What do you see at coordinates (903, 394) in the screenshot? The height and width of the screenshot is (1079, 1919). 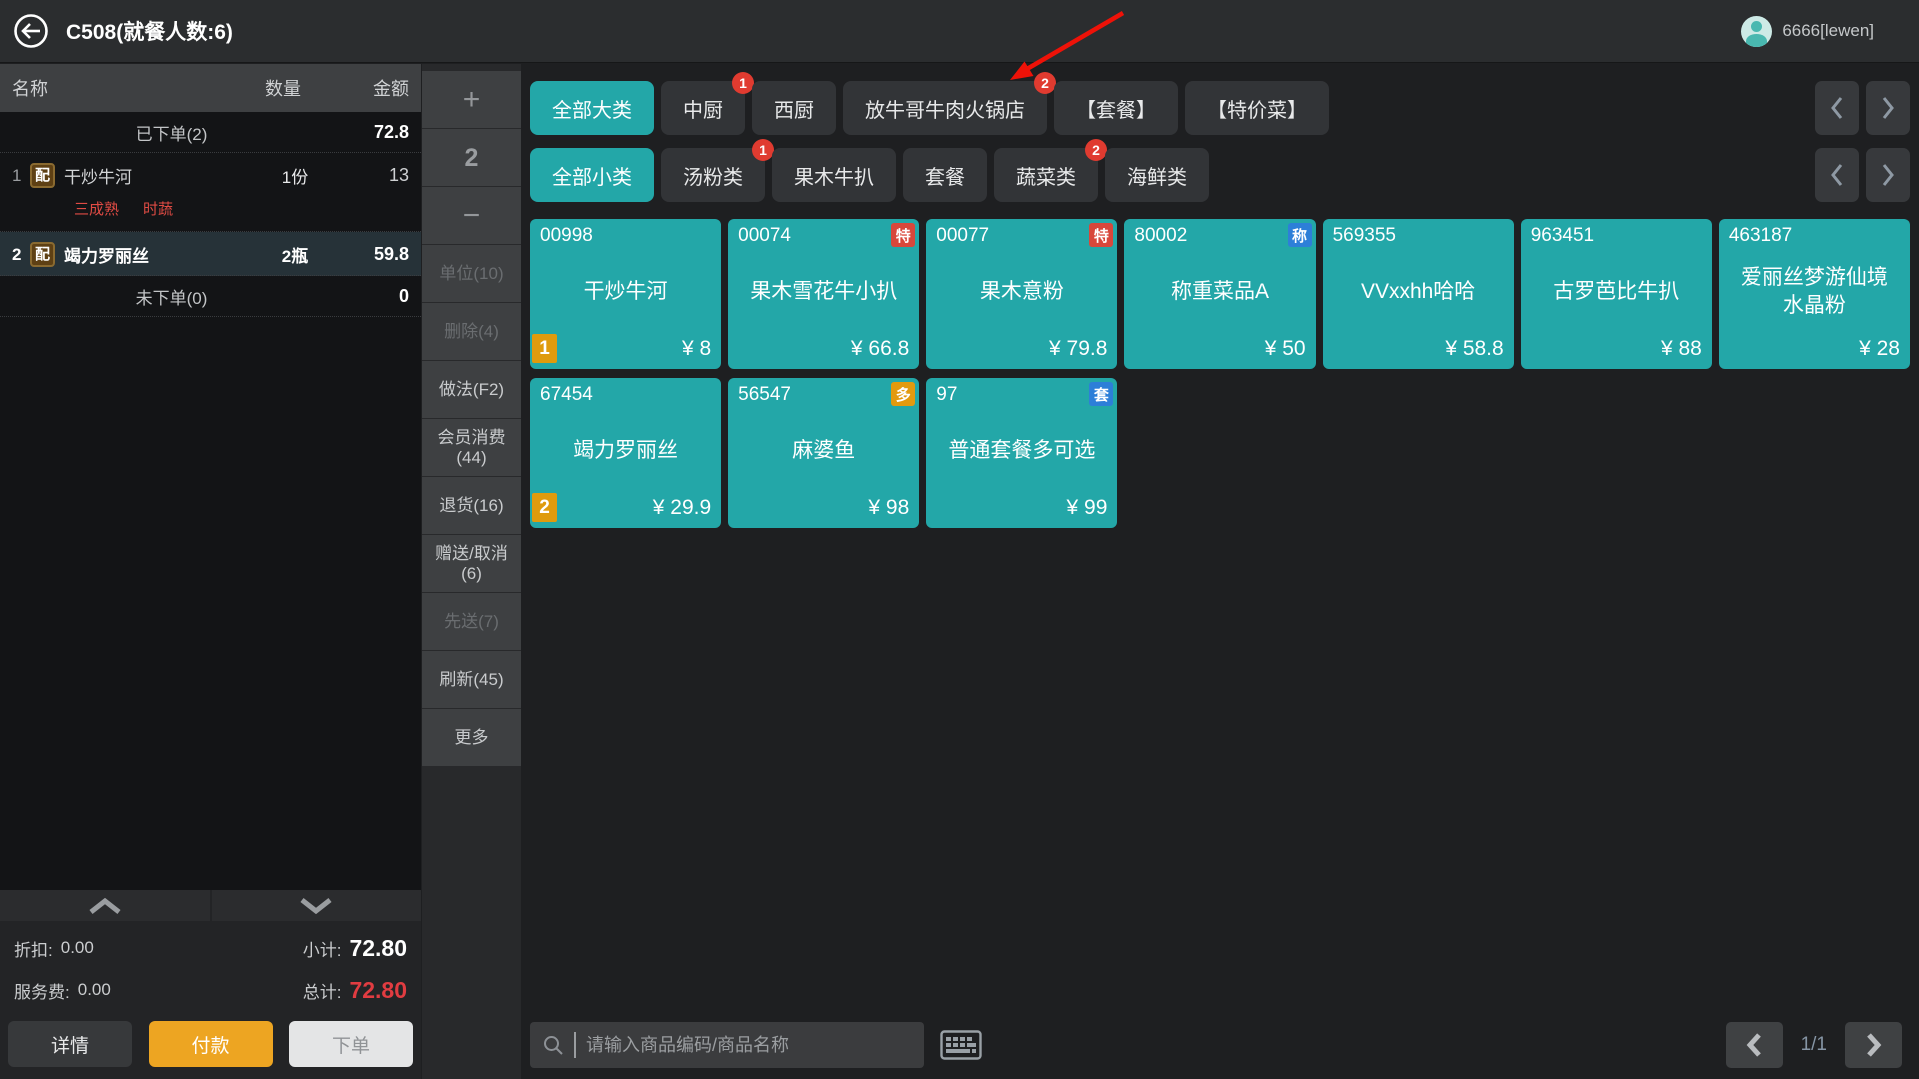 I see `product-type-badge: 多` at bounding box center [903, 394].